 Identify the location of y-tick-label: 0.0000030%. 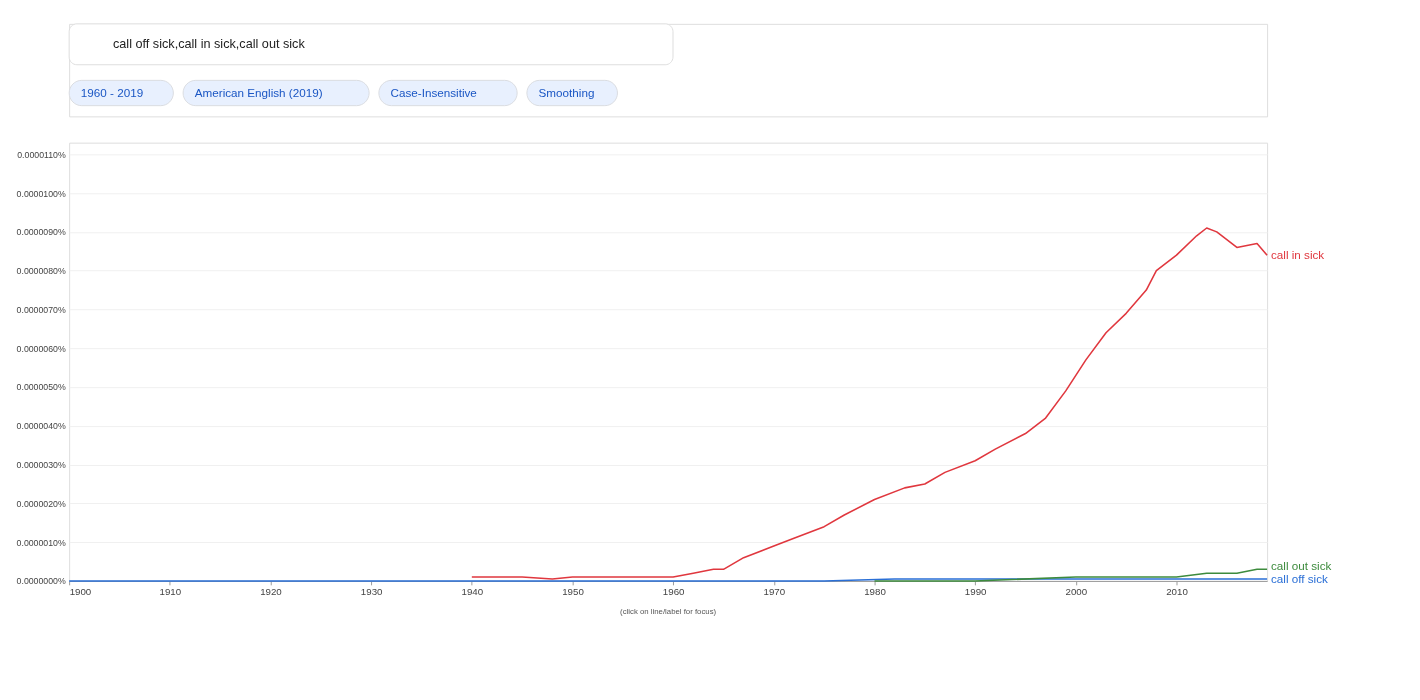
(41, 465).